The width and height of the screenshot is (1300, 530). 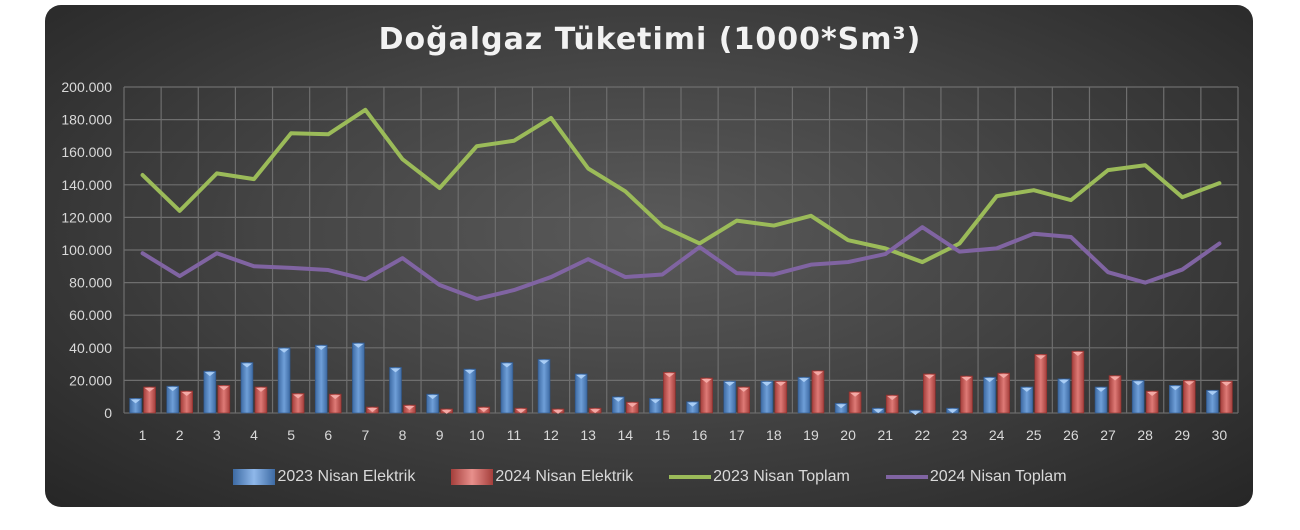 I want to click on legend-item: 2024 Nisan Toplam, so click(x=976, y=477).